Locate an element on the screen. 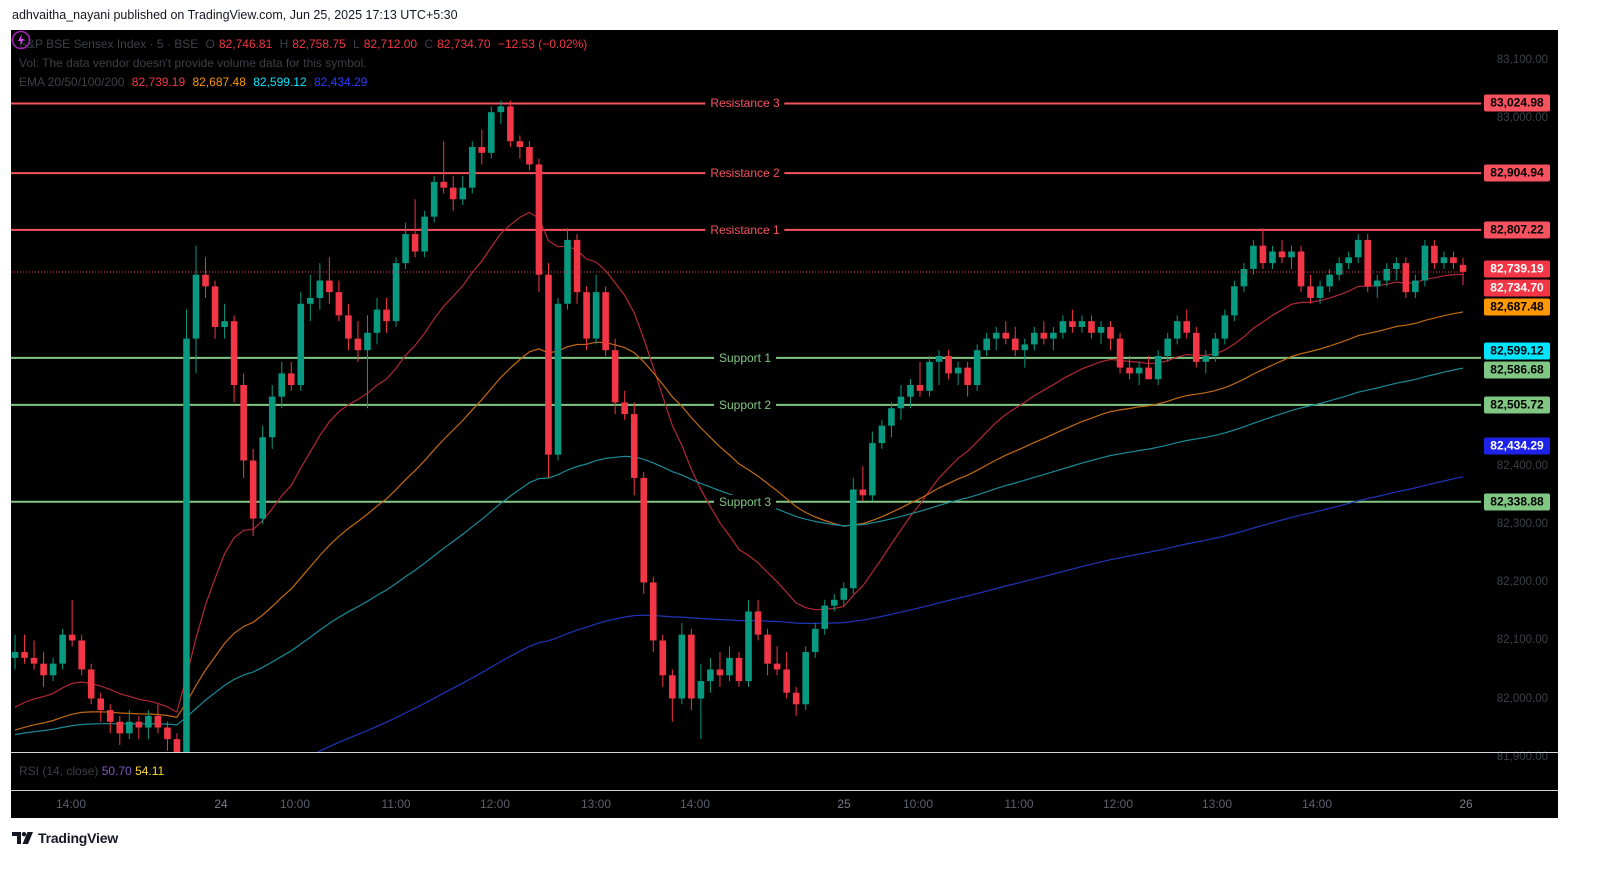  rsi-pane: RSI (14, close) 50.70 54.11 is located at coordinates (784, 771).